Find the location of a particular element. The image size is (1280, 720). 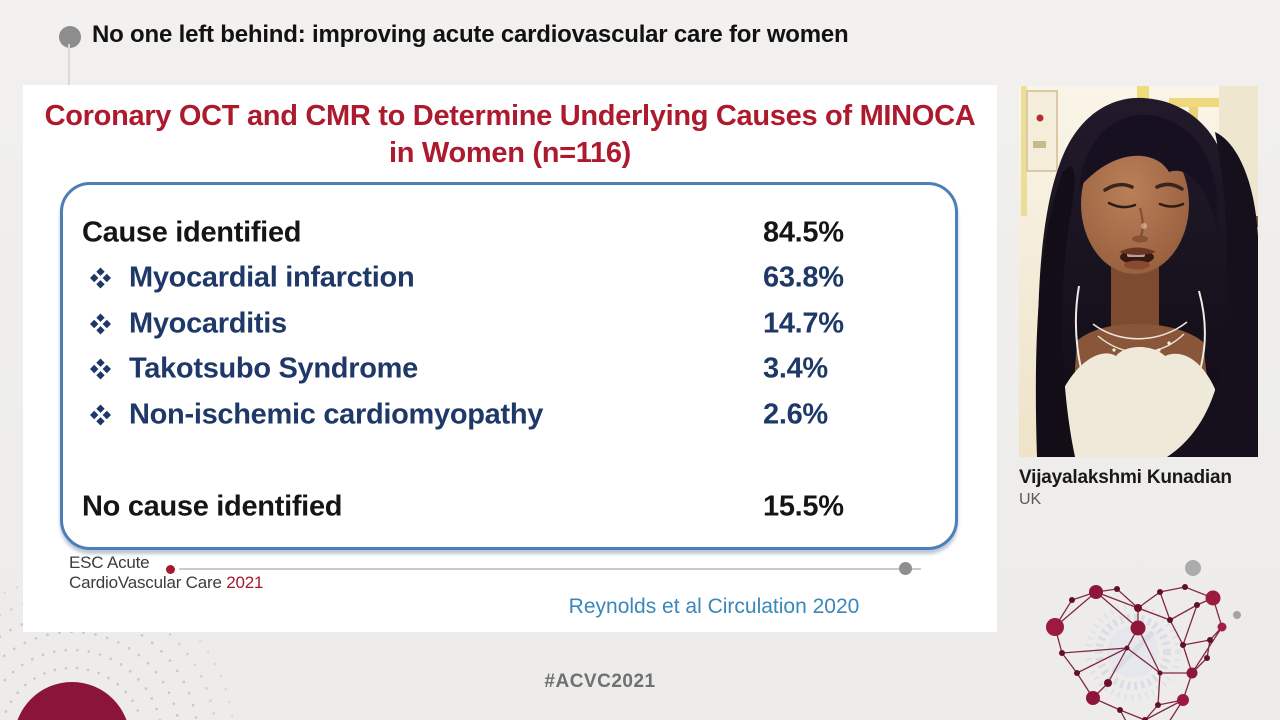

row-label: No cause identified is located at coordinates (212, 506).